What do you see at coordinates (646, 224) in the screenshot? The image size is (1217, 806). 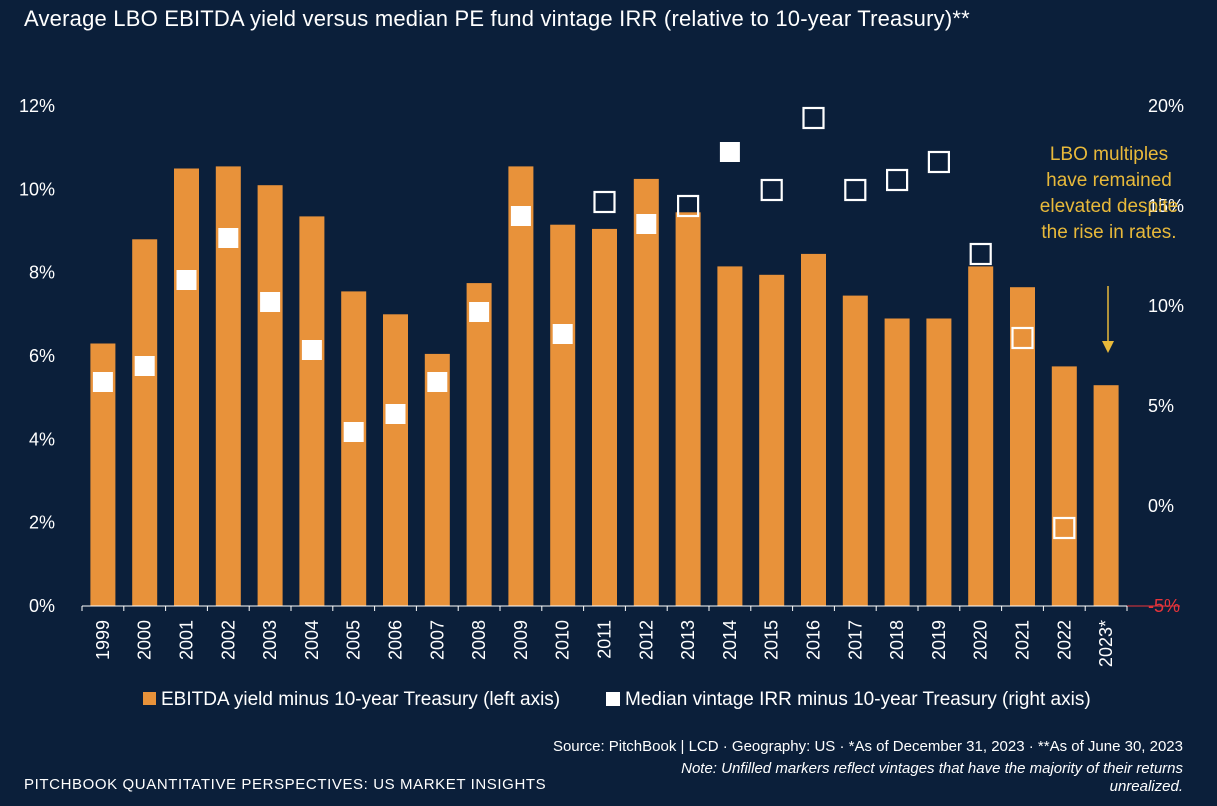 I see `marker-2012` at bounding box center [646, 224].